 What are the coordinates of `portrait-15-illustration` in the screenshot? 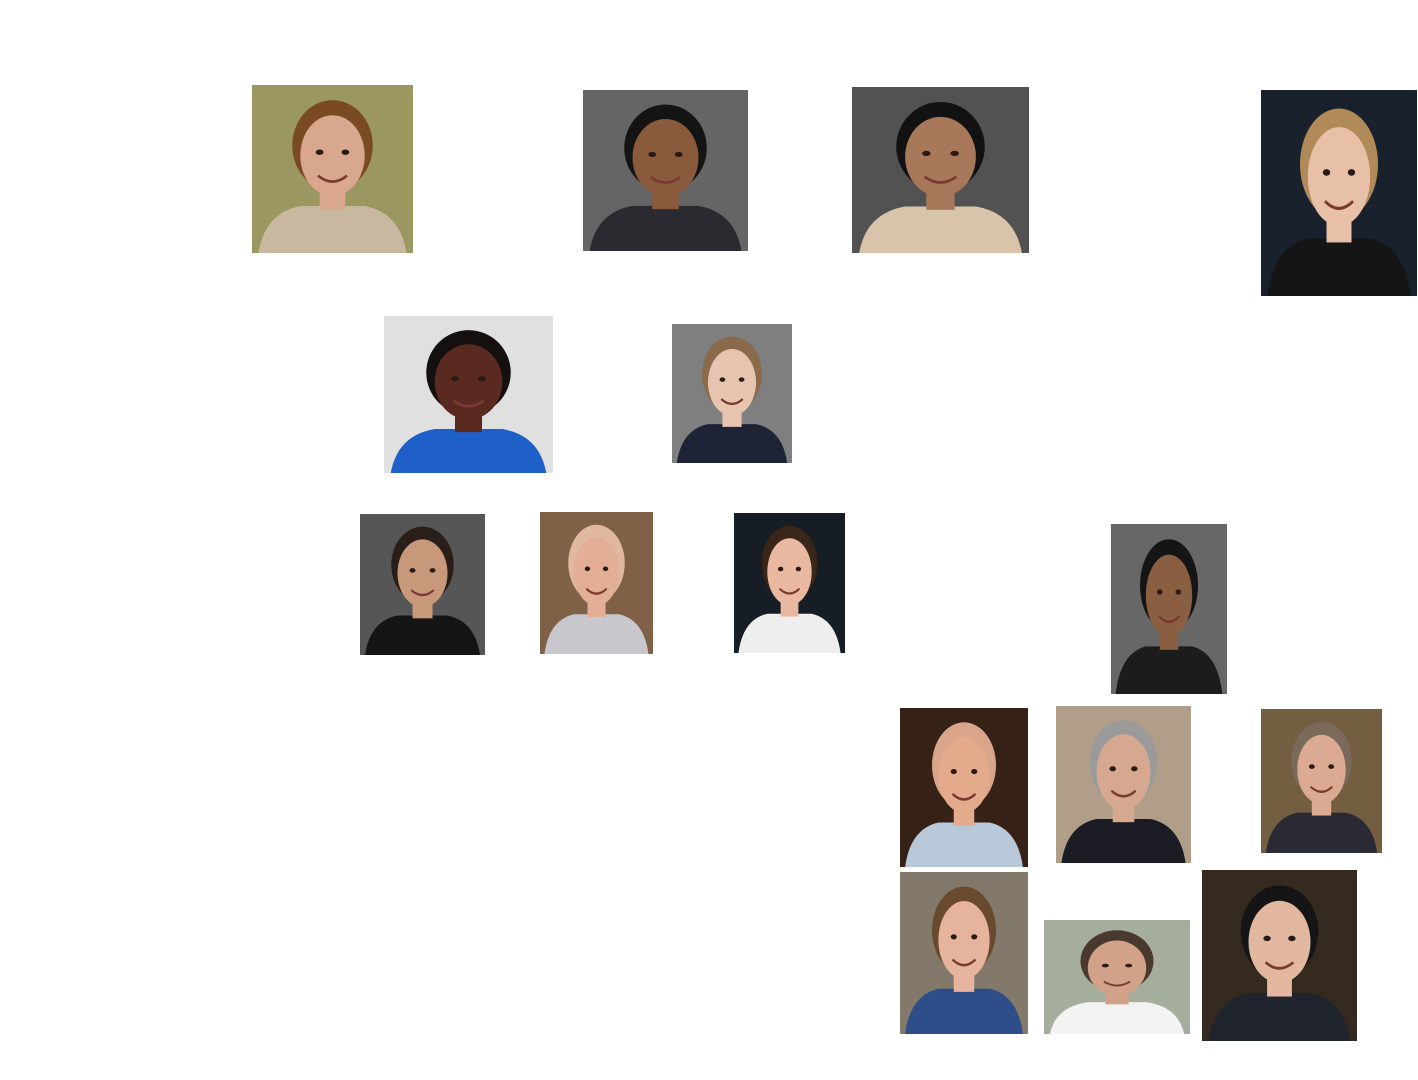 It's located at (1117, 977).